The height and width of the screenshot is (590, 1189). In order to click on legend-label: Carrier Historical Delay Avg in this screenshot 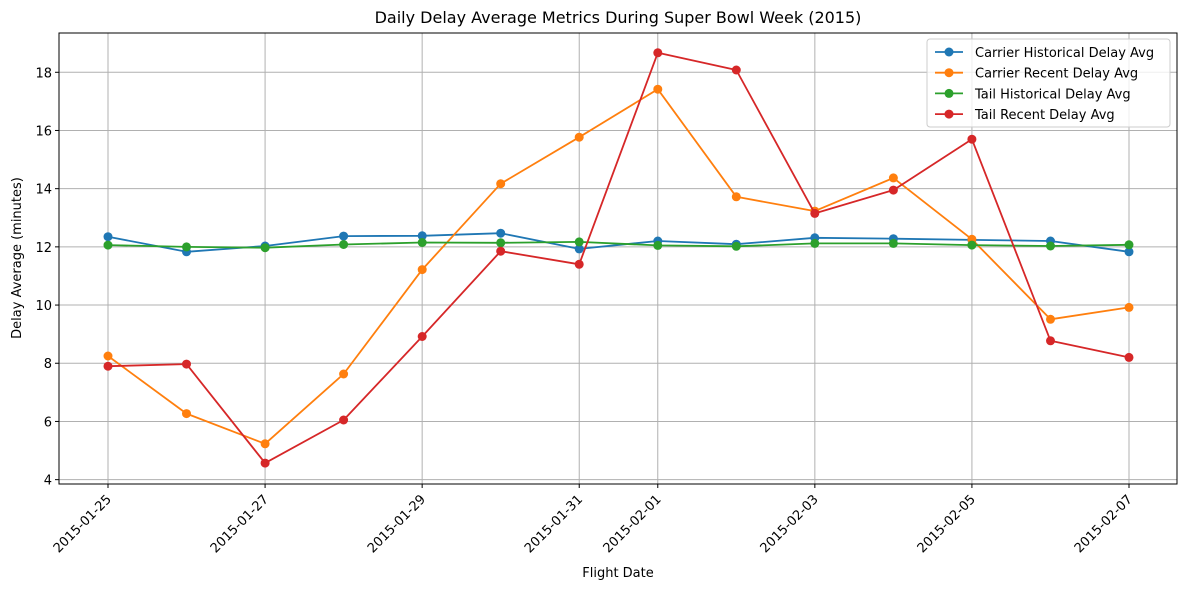, I will do `click(1064, 53)`.